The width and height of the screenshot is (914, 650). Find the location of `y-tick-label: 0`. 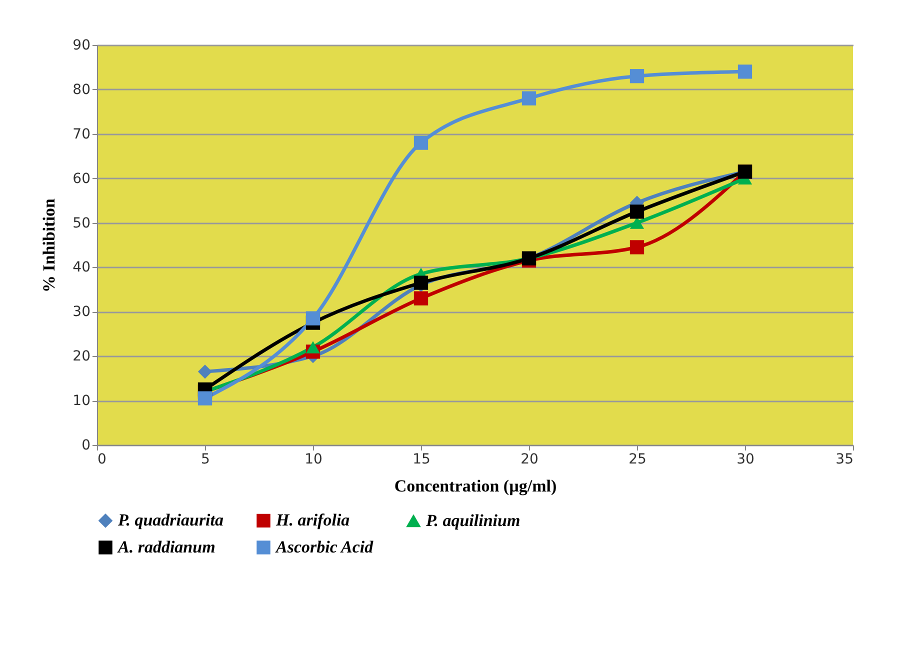

y-tick-label: 0 is located at coordinates (86, 446).